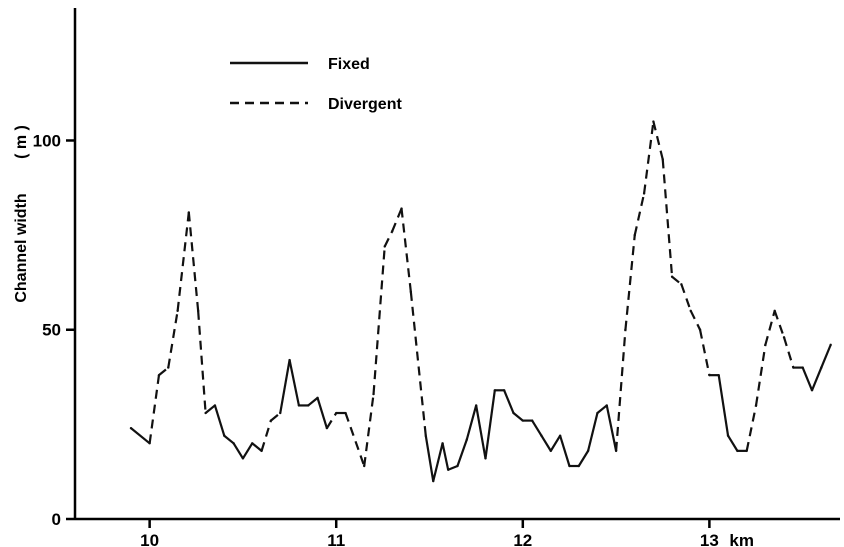 The width and height of the screenshot is (844, 547). I want to click on y-axis-unit: ( m ), so click(21, 142).